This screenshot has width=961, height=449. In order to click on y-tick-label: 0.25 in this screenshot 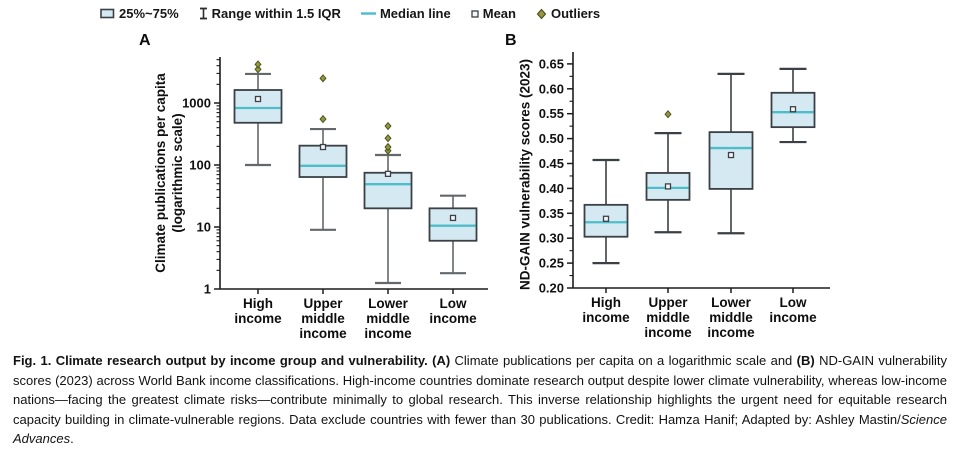, I will do `click(551, 263)`.